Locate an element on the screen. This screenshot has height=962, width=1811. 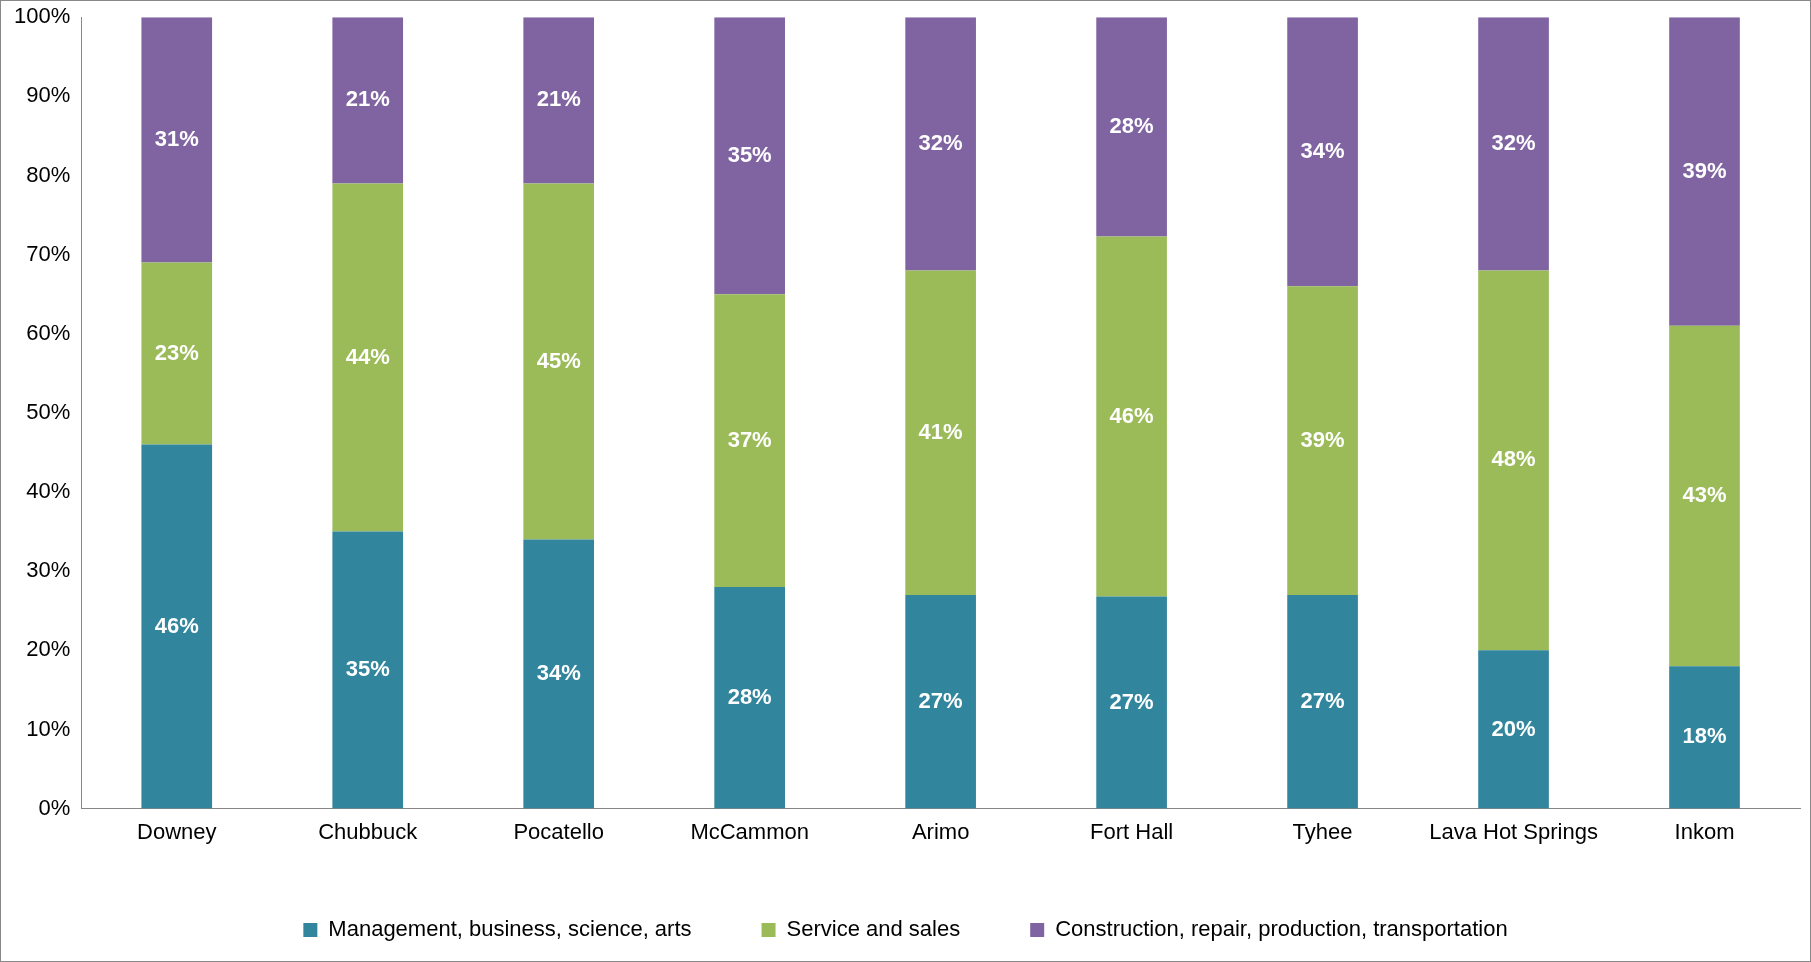
data-label: 43% is located at coordinates (1704, 495).